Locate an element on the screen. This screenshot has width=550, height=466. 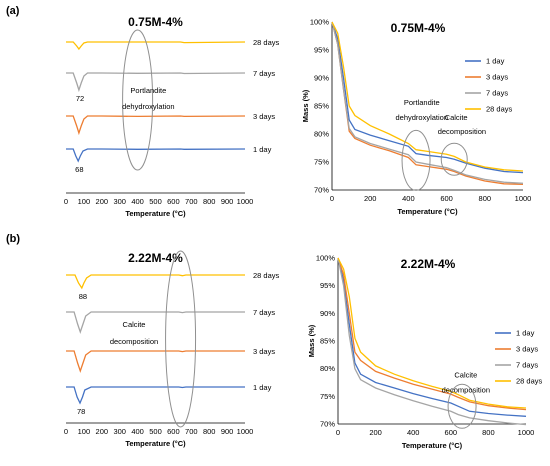
peak-label: 88 is located at coordinates (83, 296).